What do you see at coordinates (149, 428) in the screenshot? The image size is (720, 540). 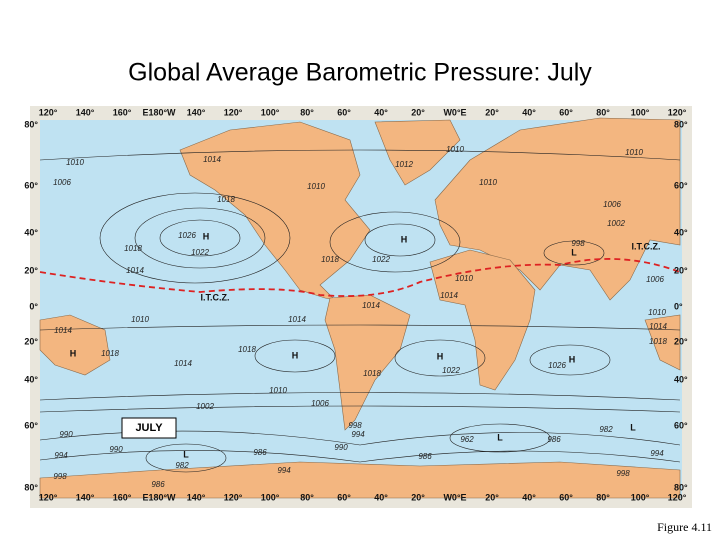 I see `season-label: JULY` at bounding box center [149, 428].